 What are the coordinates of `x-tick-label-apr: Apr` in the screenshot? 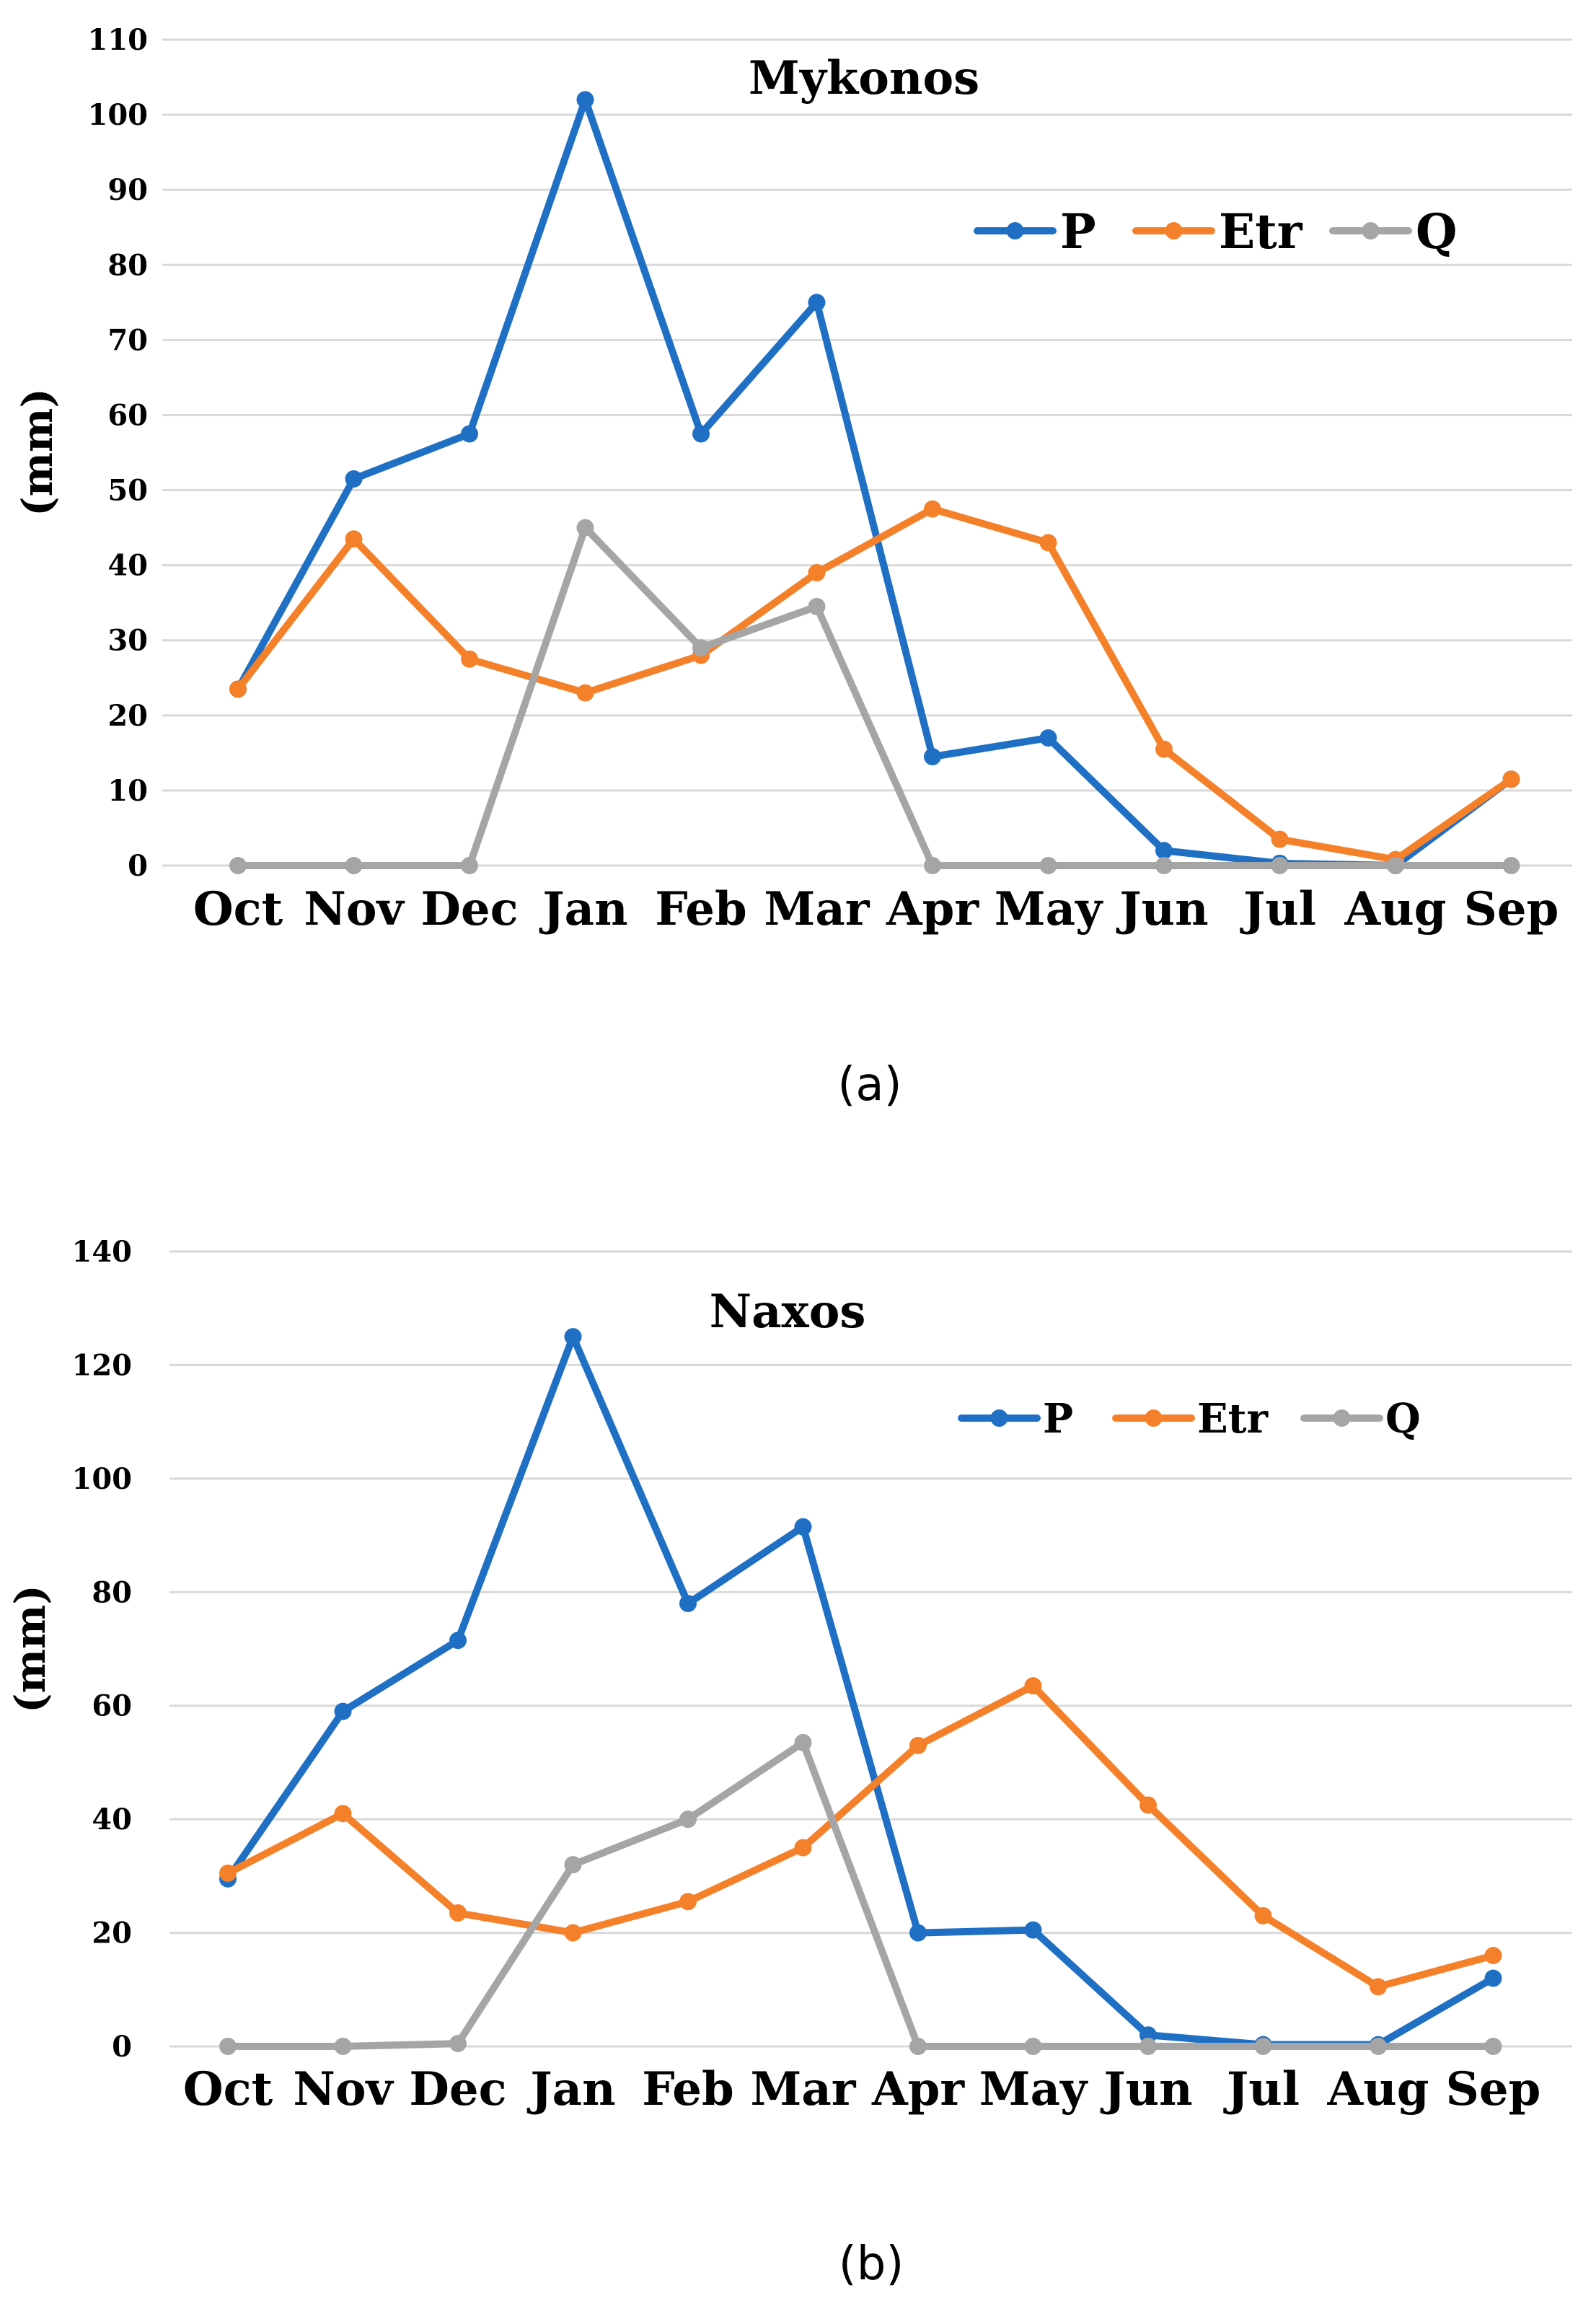 It's located at (918, 2089).